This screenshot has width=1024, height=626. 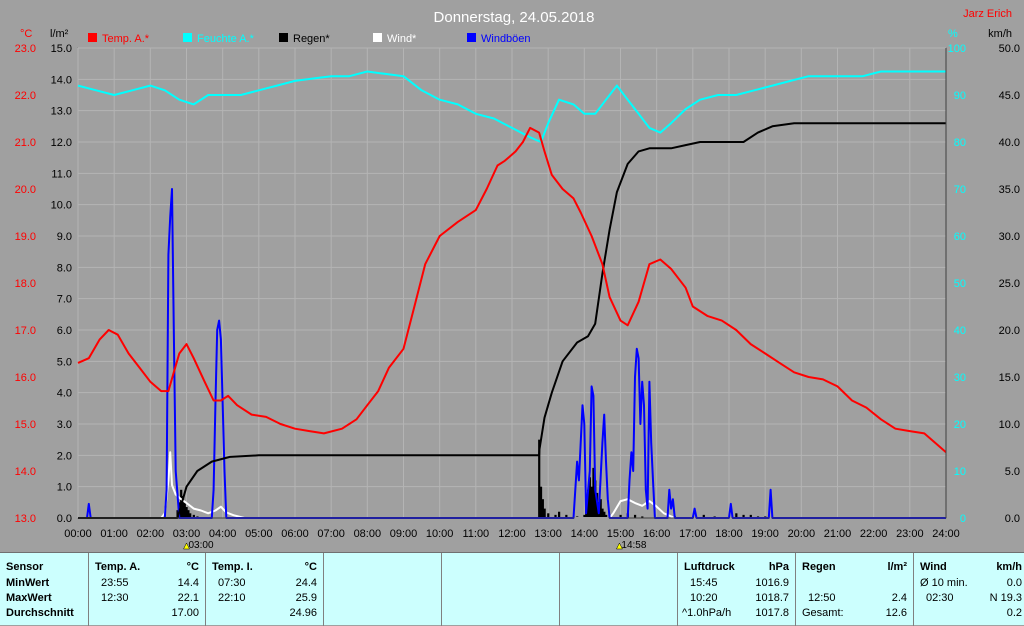 What do you see at coordinates (960, 143) in the screenshot?
I see `humidity-tick-label: 80` at bounding box center [960, 143].